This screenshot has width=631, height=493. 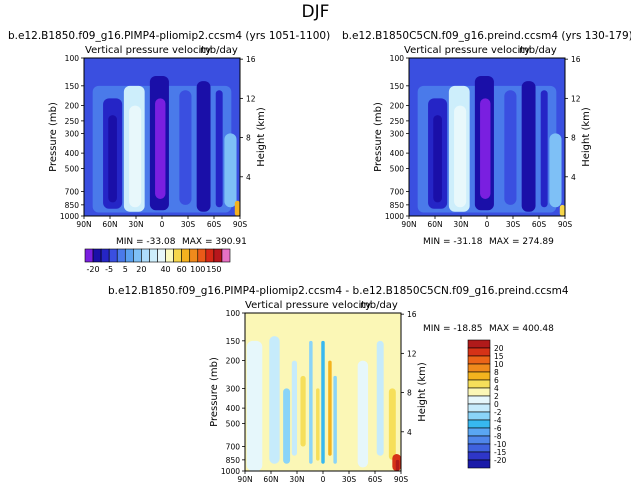 I want to click on panel-3-lat-tick-label: 30S, so click(x=349, y=479).